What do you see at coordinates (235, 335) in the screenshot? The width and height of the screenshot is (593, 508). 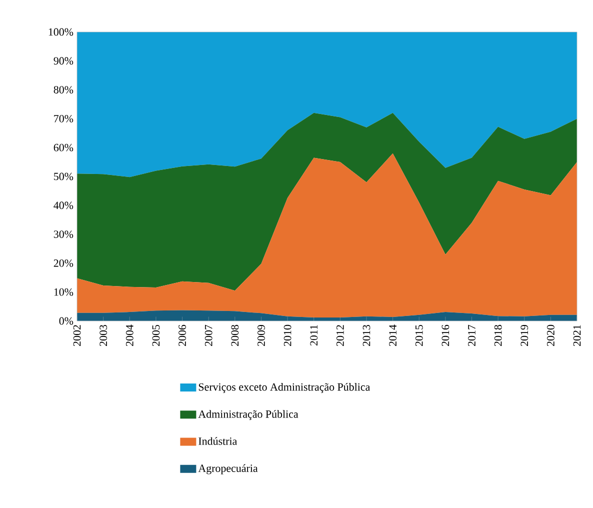 I see `x-tick-label: 2008` at bounding box center [235, 335].